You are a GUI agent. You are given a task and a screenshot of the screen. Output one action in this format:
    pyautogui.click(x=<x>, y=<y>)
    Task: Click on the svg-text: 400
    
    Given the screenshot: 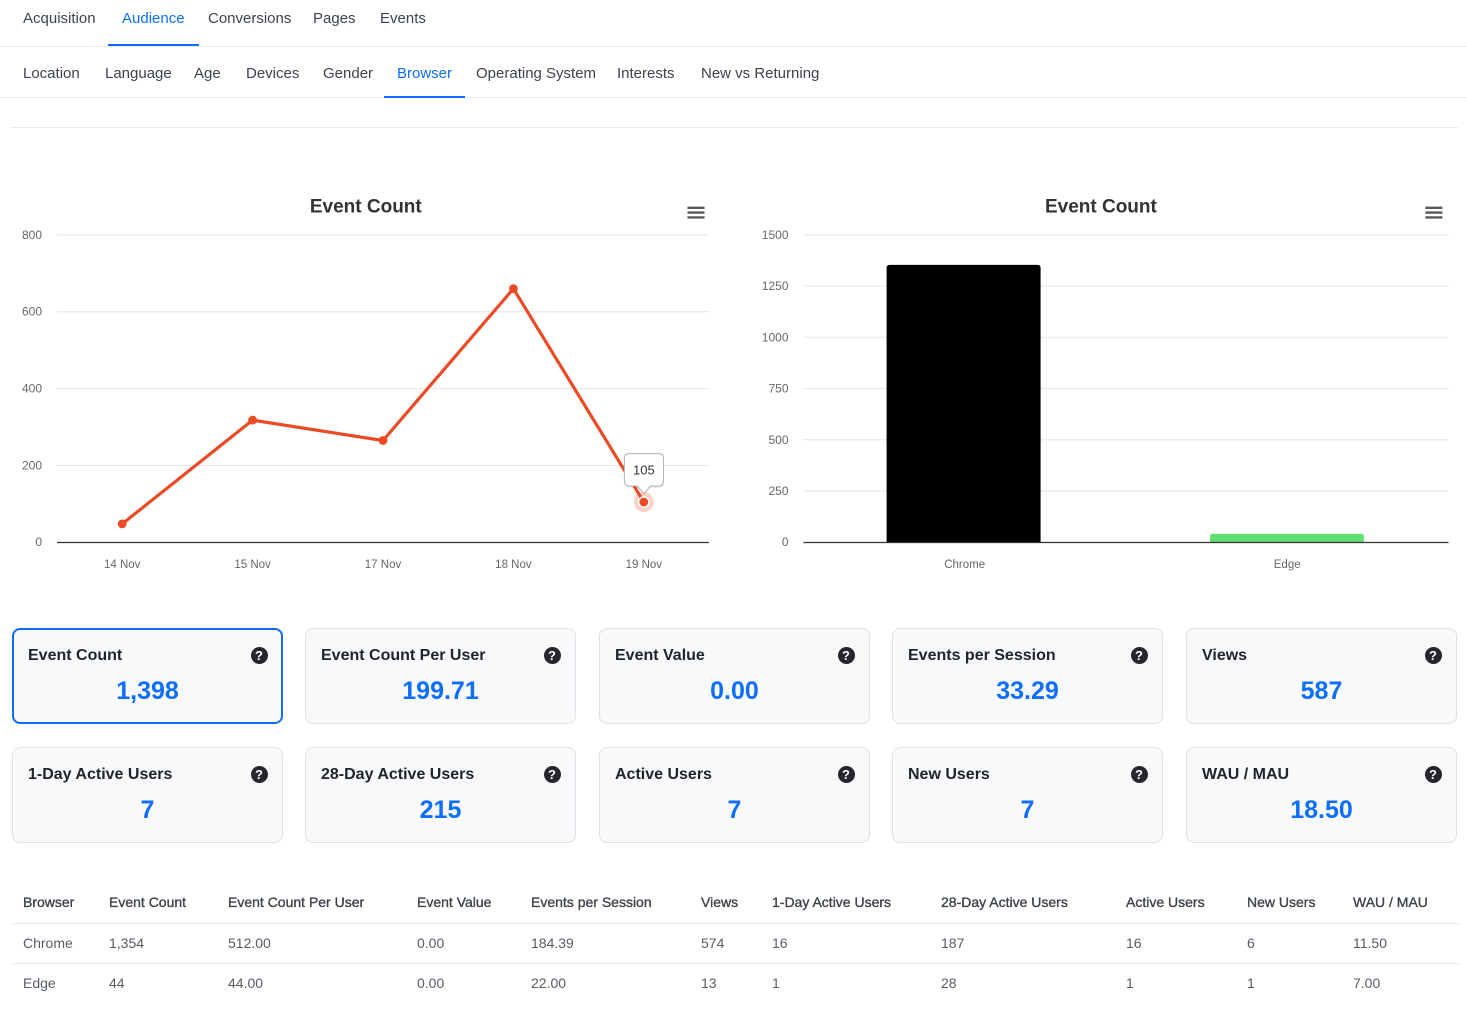 What is the action you would take?
    pyautogui.click(x=32, y=389)
    